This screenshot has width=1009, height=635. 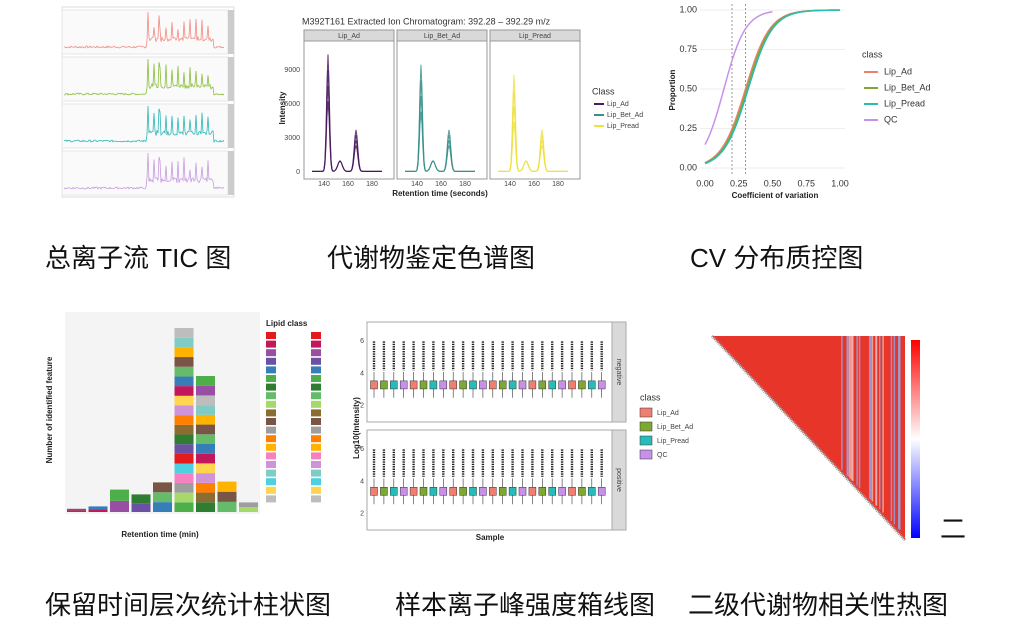 What do you see at coordinates (440, 141) in the screenshot?
I see `eic-line` at bounding box center [440, 141].